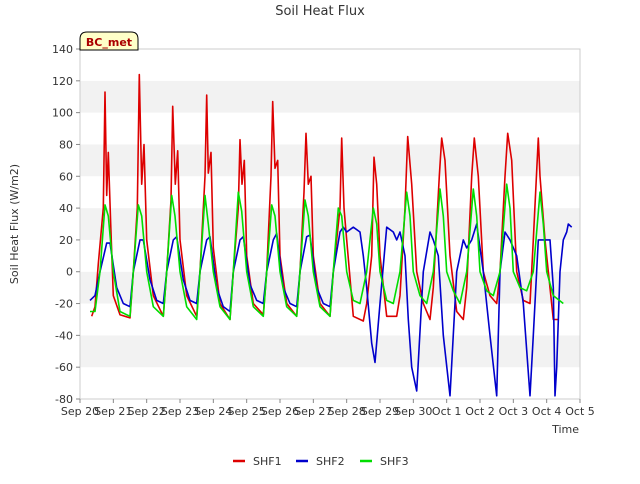 This screenshot has width=640, height=484. I want to click on legend-label-shf3: SHF3, so click(394, 461).